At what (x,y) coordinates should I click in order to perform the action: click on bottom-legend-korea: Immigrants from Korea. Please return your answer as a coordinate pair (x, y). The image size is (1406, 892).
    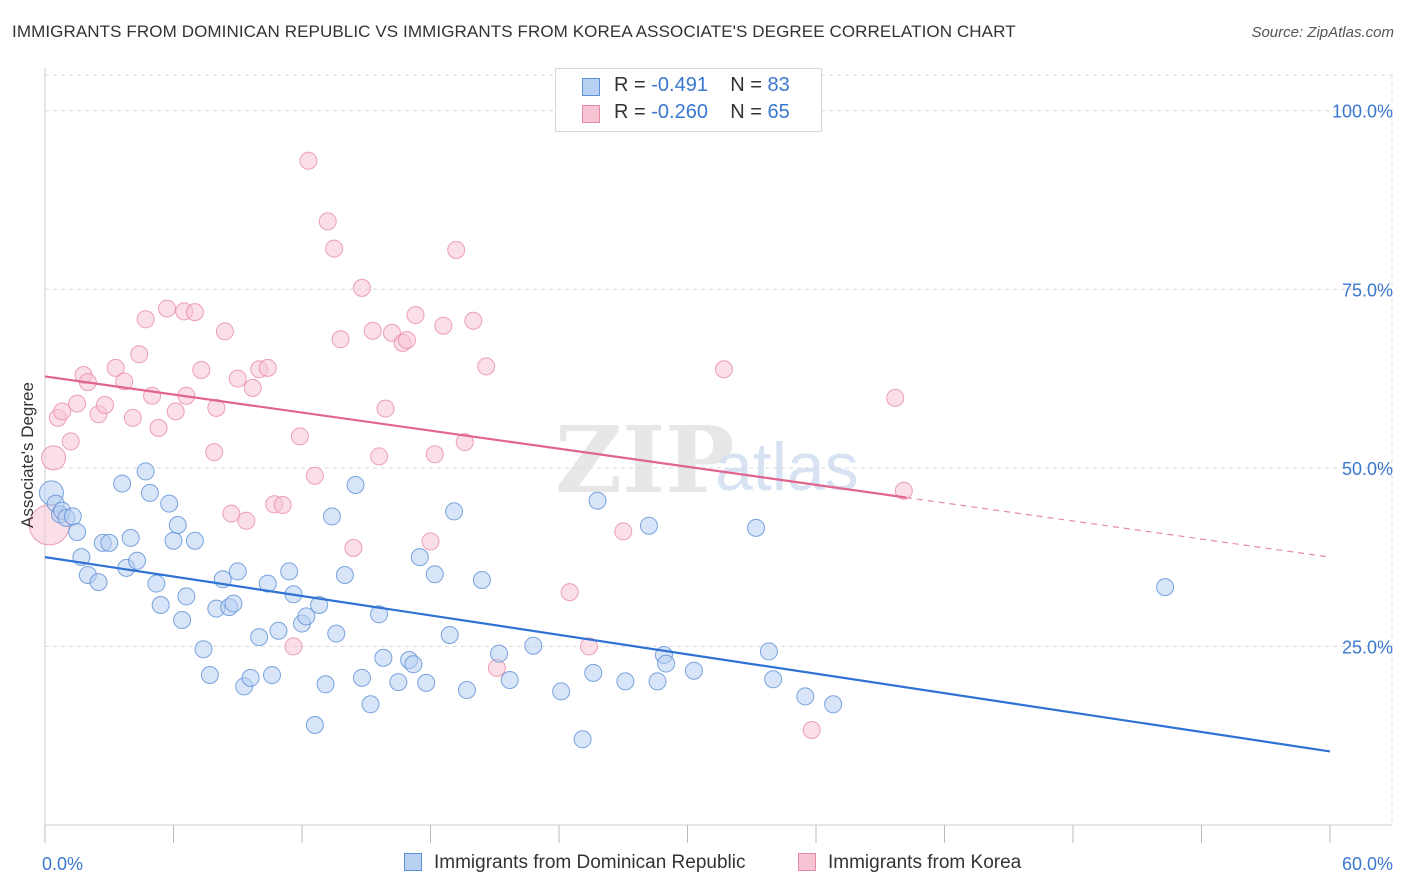
    Looking at the image, I should click on (909, 863).